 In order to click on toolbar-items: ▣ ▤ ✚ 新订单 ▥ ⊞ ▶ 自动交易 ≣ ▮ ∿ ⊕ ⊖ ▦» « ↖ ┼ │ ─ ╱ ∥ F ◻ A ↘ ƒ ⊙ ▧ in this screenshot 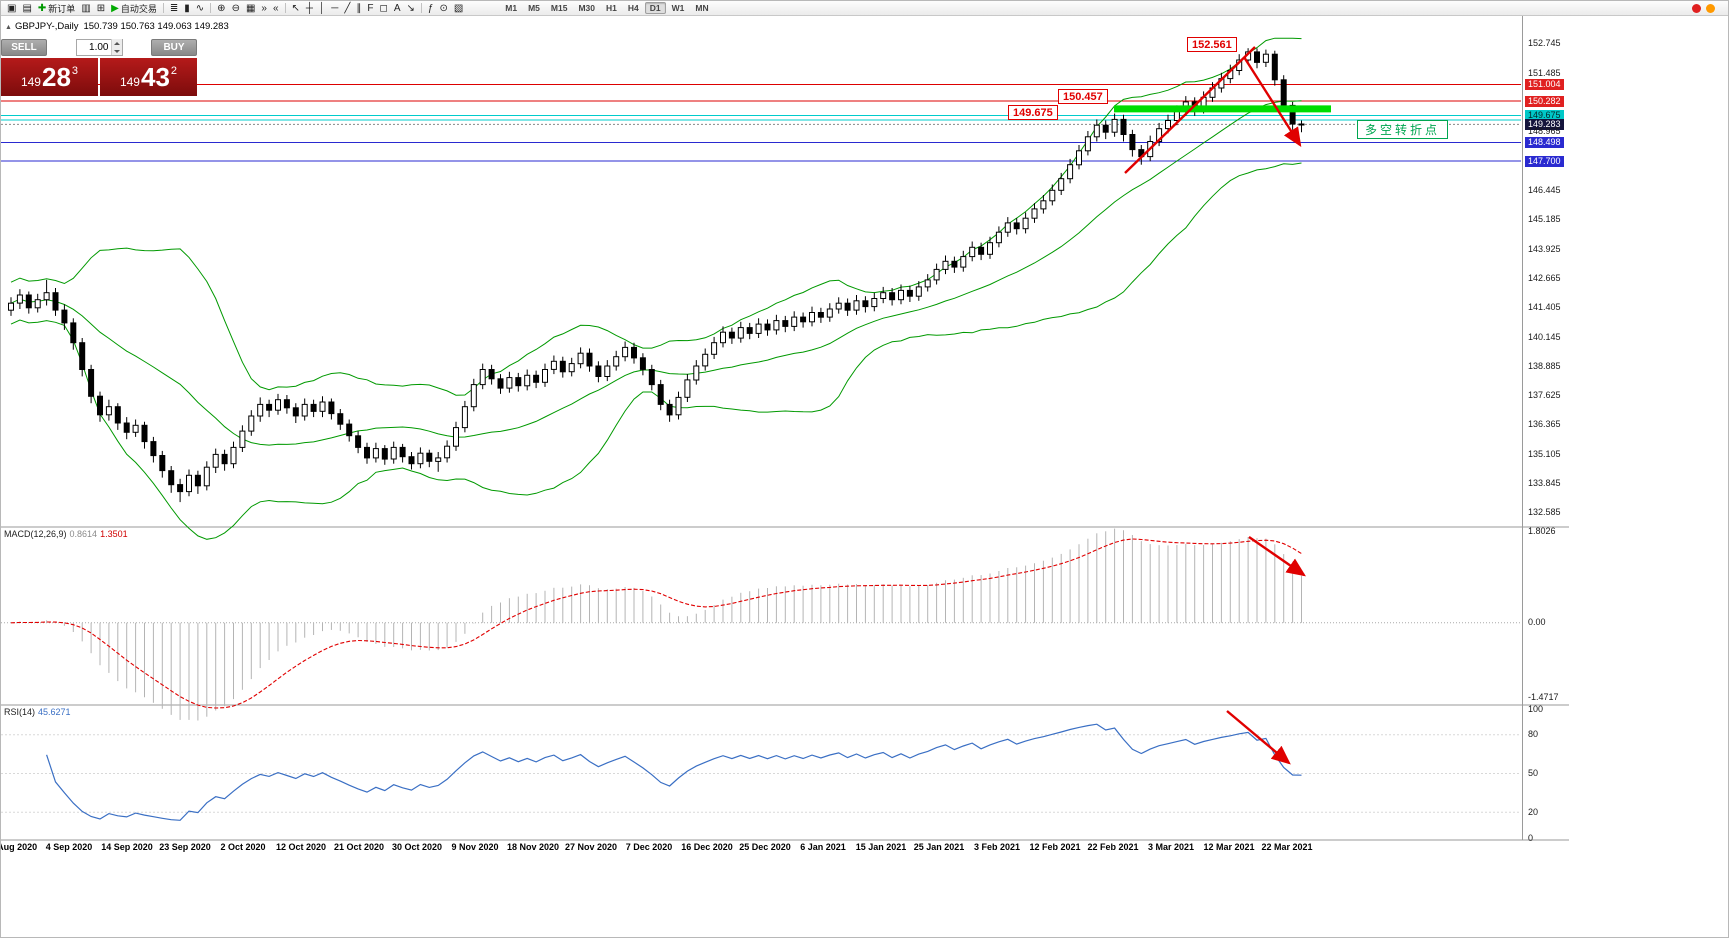, I will do `click(235, 8)`.